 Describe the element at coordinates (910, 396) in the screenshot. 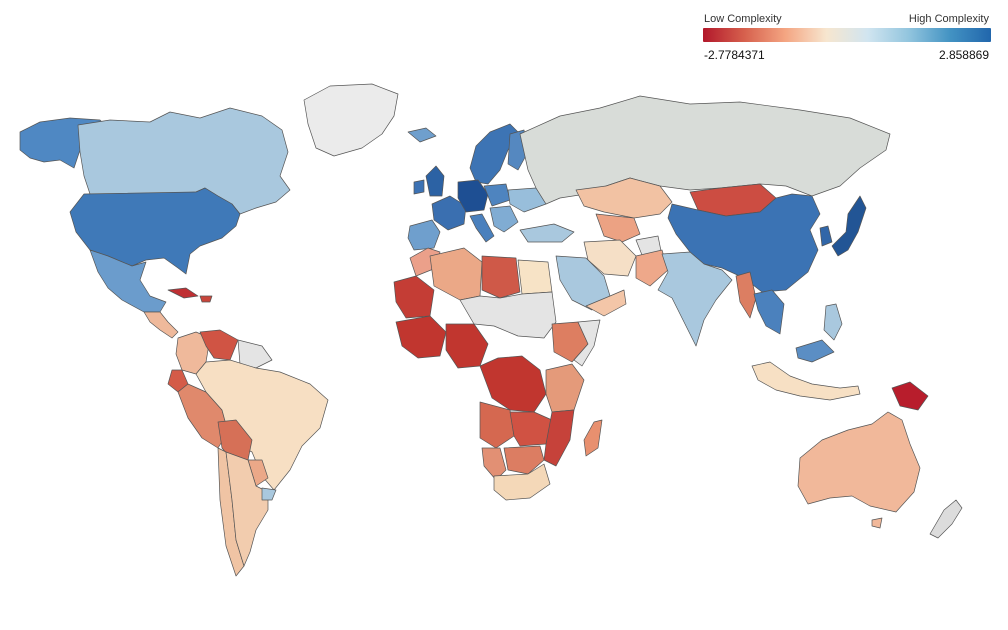

I see `country-papua-new-guinea` at that location.